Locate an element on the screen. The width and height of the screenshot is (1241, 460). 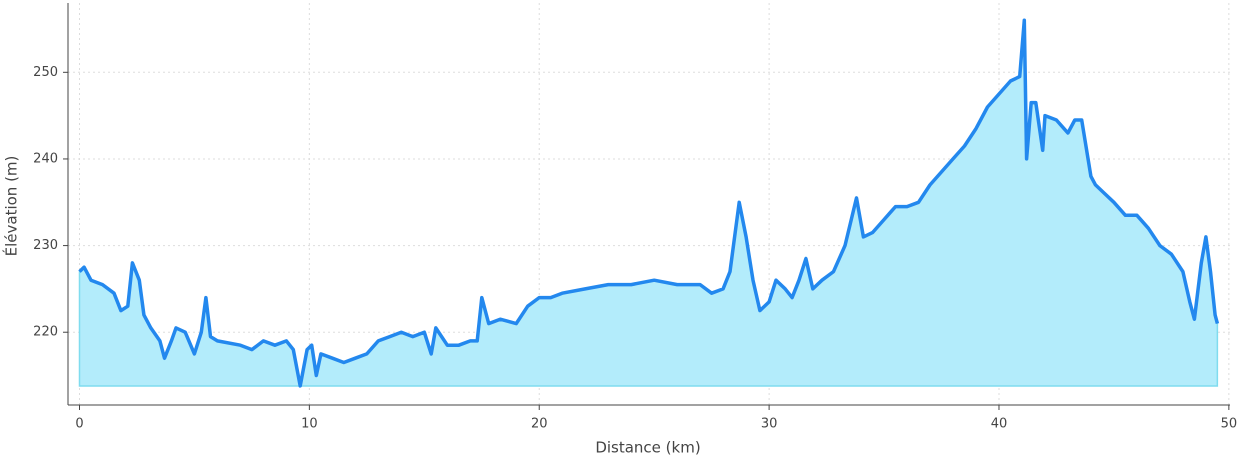
y-tick-label: 230 is located at coordinates (45, 245).